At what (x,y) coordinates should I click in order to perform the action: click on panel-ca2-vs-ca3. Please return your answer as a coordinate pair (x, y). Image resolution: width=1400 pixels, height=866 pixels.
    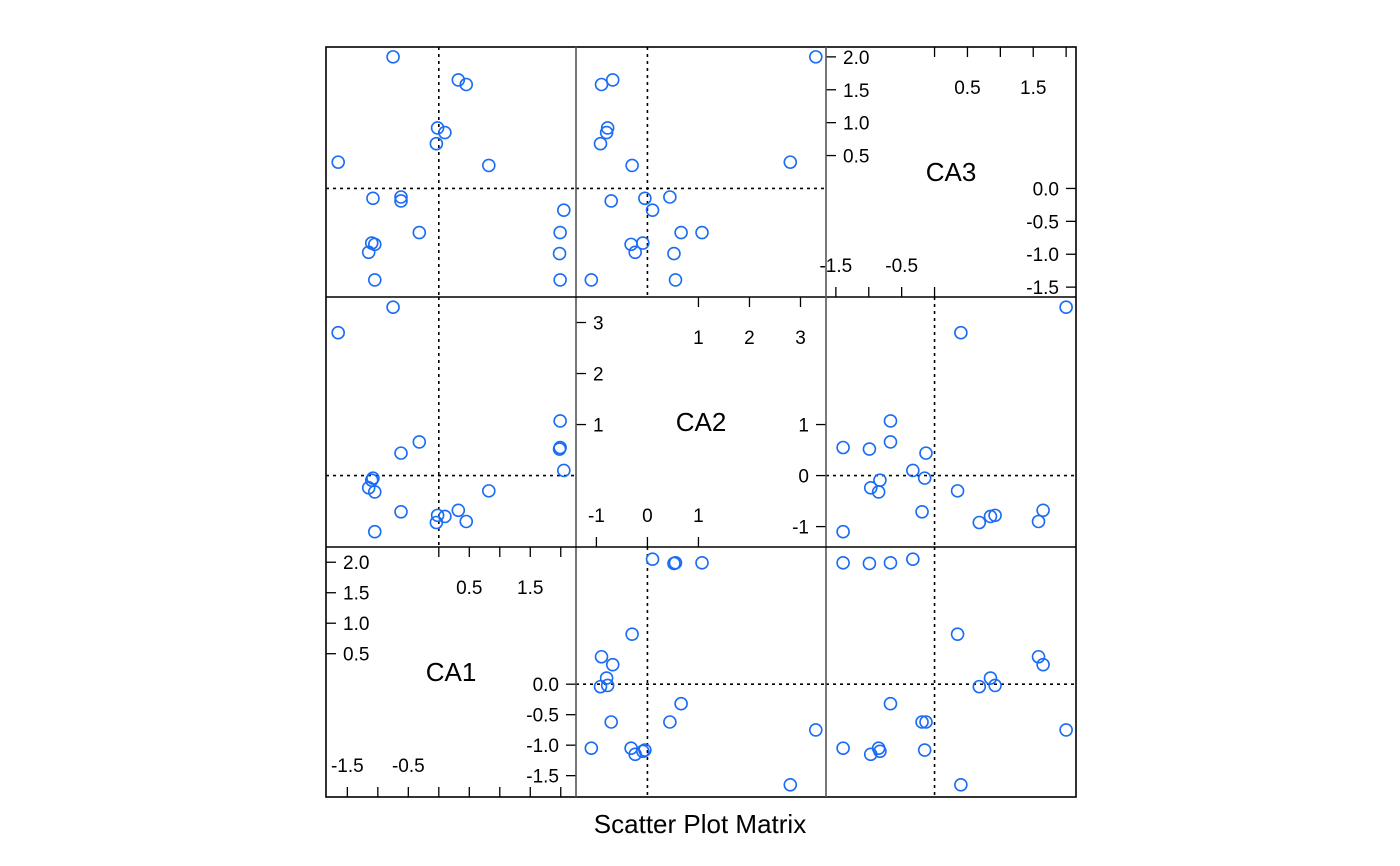
    Looking at the image, I should click on (951, 422).